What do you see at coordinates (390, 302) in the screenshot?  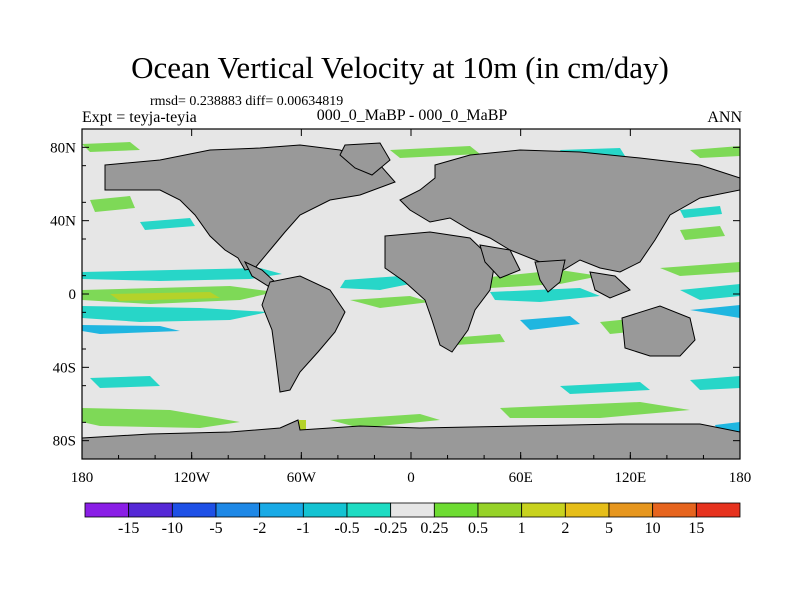 I see `patch-eq-atlantic-green` at bounding box center [390, 302].